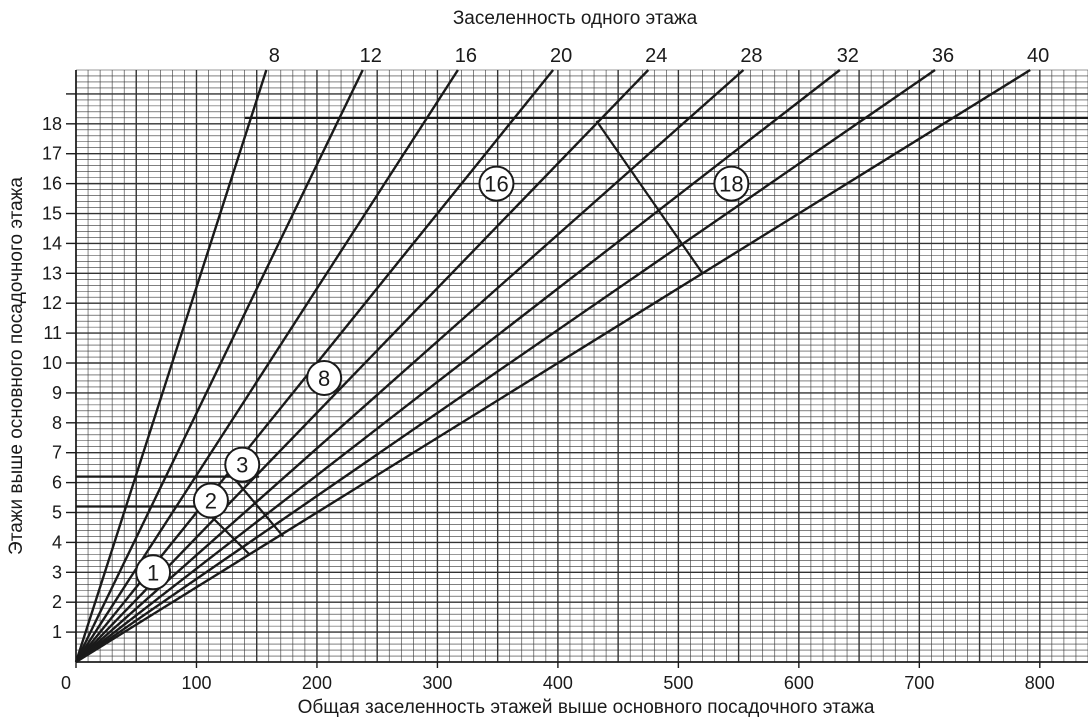  Describe the element at coordinates (561, 56) in the screenshot. I see `series-label-20: 20` at that location.